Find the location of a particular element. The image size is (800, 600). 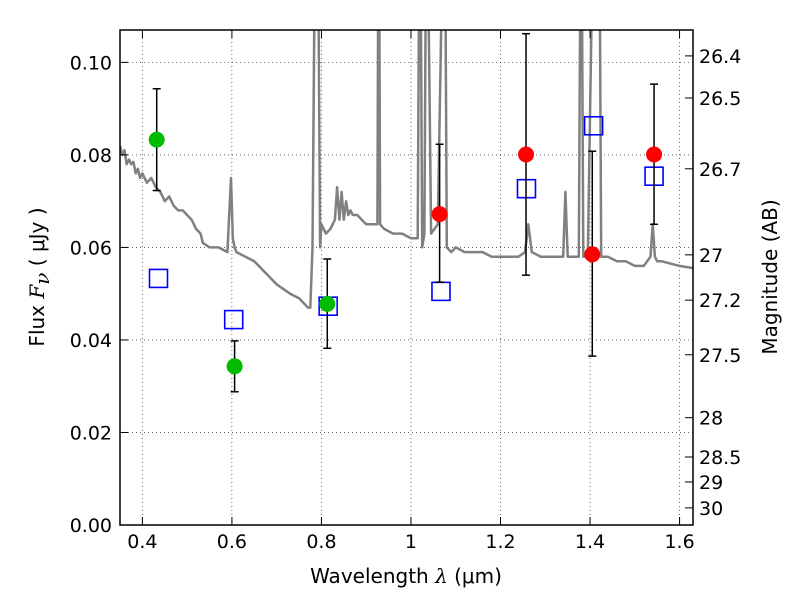

x-tick-label: 0.6 is located at coordinates (232, 542).